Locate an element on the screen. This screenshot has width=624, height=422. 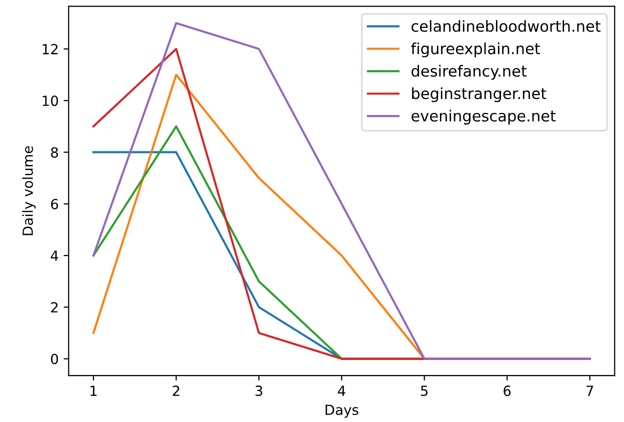
x-axis-title: Days is located at coordinates (342, 411).